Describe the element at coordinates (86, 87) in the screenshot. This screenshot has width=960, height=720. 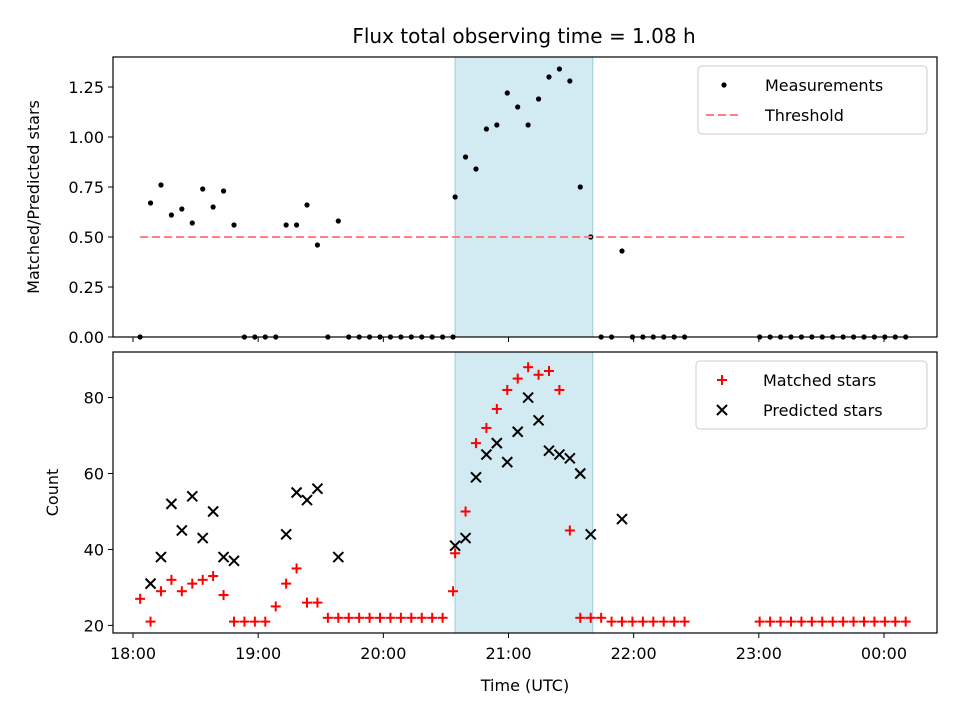
I see `y-tick-label: 1.25` at that location.